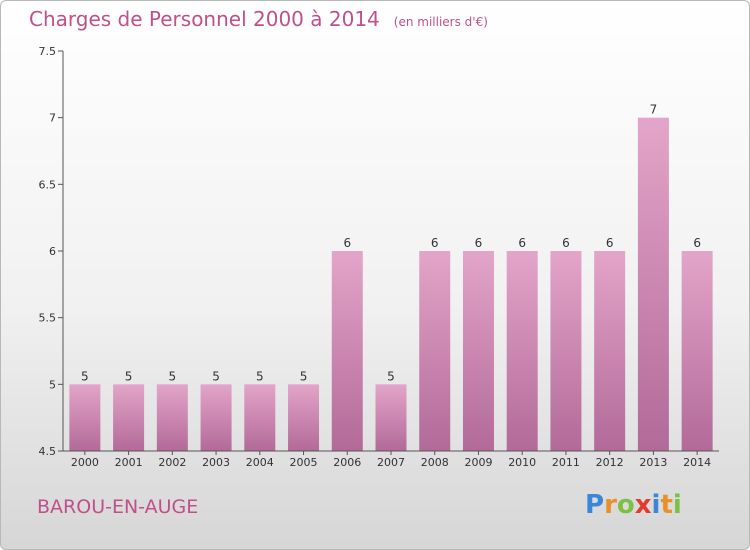 The width and height of the screenshot is (750, 550). I want to click on data-label: 7, so click(654, 110).